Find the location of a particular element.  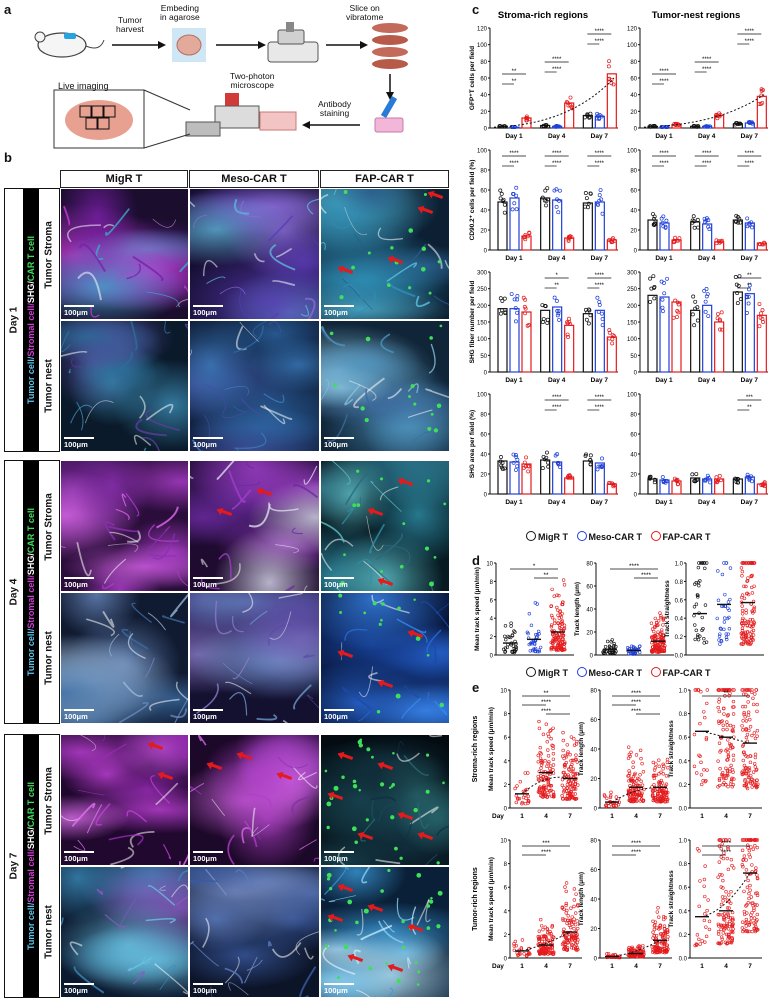

panel-label-d: d is located at coordinates (476, 560).